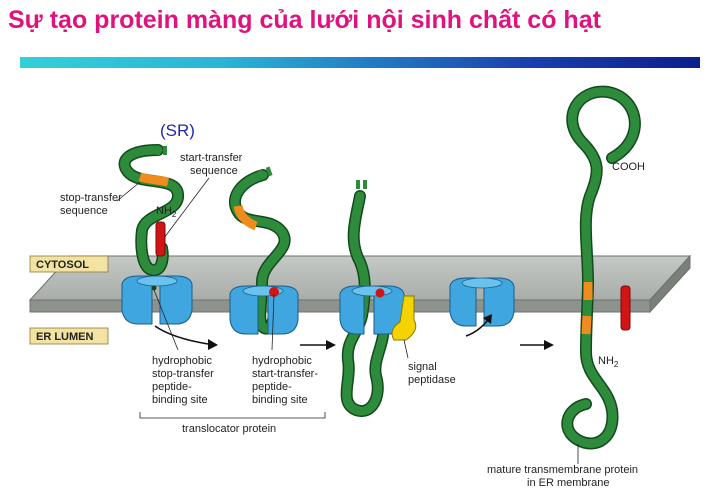  Describe the element at coordinates (272, 387) in the screenshot. I see `hydro-start-label-3: peptide-` at that location.